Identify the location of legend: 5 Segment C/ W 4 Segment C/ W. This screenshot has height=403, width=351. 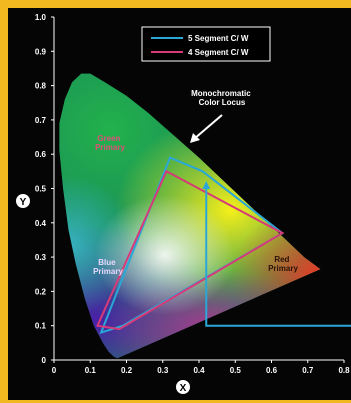
(206, 44).